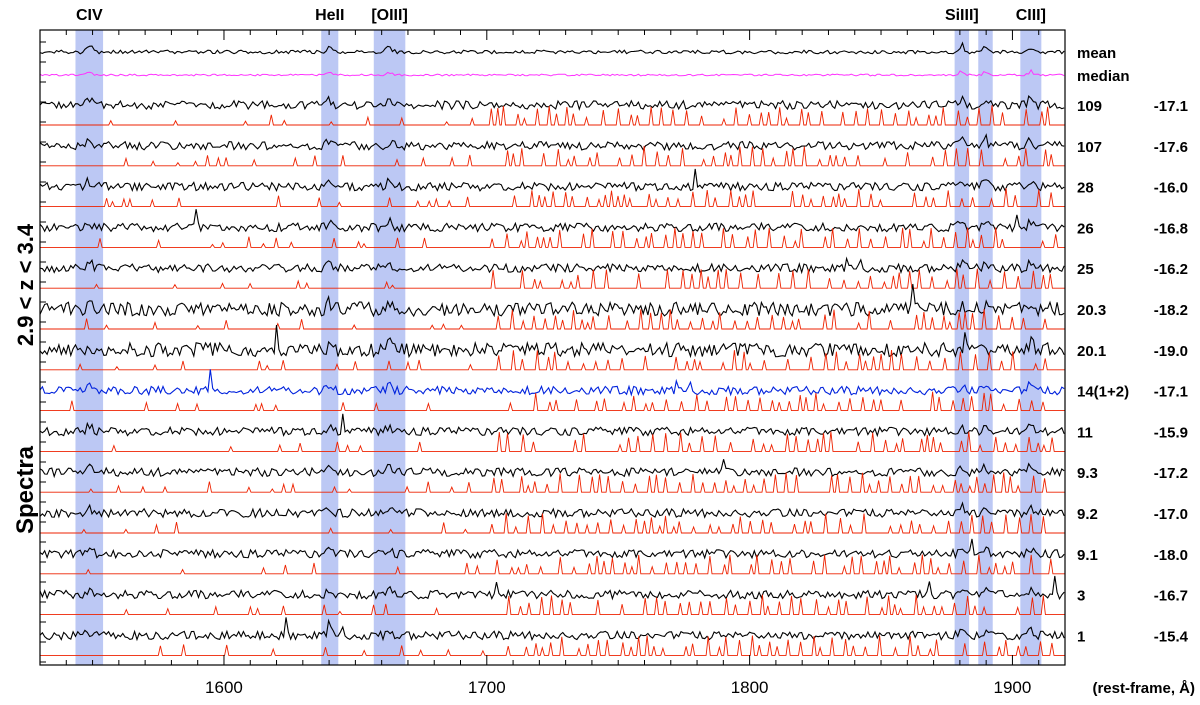 This screenshot has height=705, width=1200. I want to click on spectrum-id-label: mean, so click(1096, 53).